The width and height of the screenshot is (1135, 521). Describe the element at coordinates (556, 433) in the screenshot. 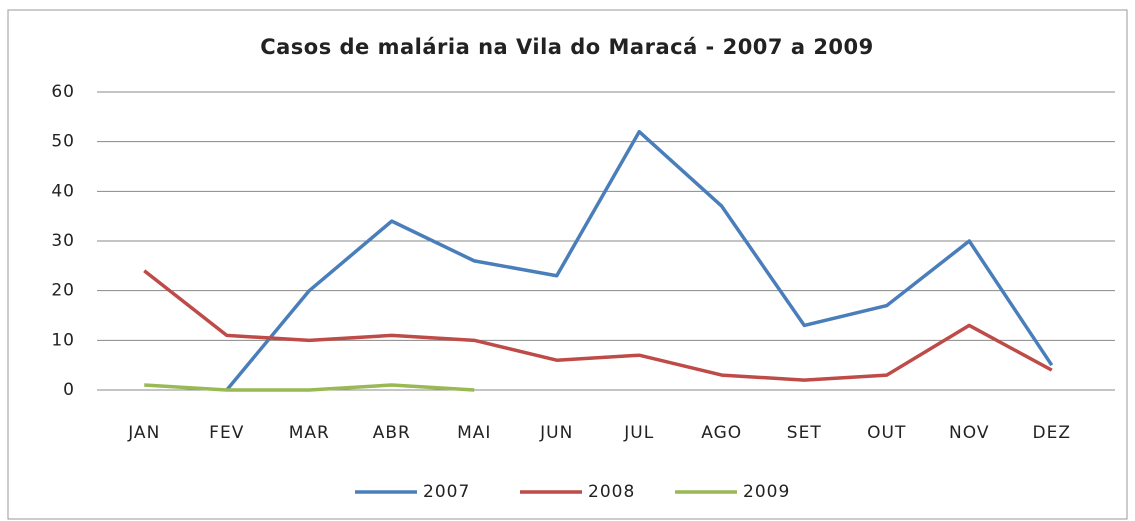

I see `x-tick-label: JUN` at that location.